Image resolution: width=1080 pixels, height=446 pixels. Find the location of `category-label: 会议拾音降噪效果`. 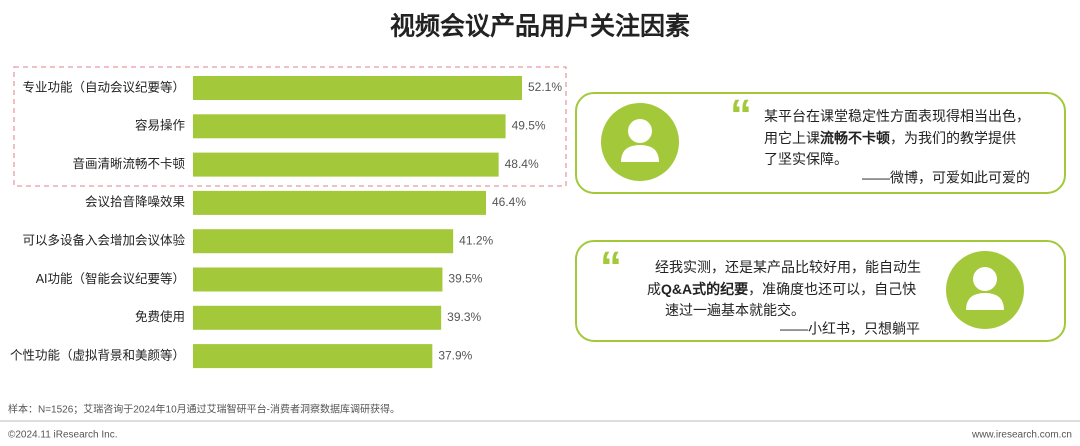

category-label: 会议拾音降噪效果 is located at coordinates (135, 201).